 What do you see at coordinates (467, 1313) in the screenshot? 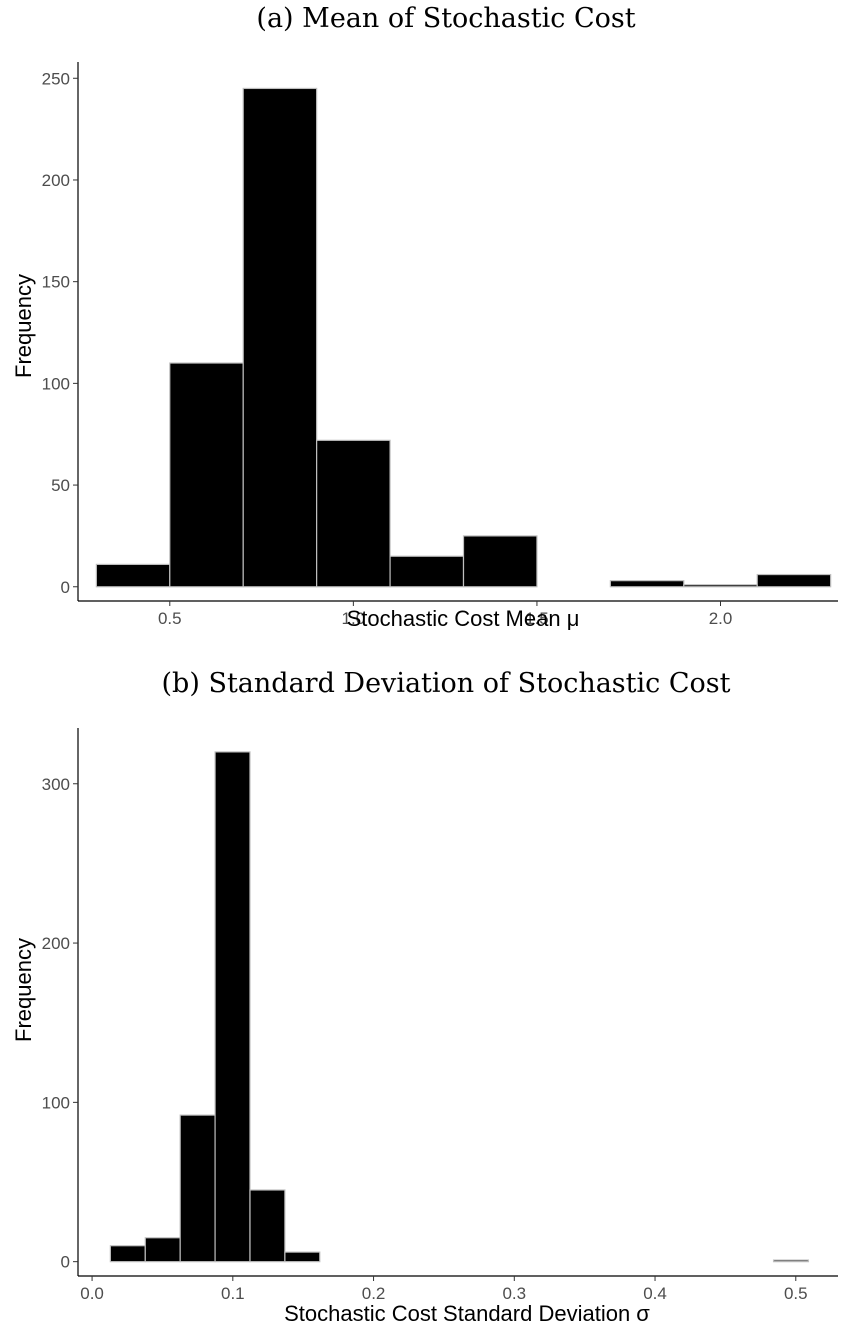
I see `sd-histogram-x-axis-label: Stochastic Cost Standard Deviation σ` at bounding box center [467, 1313].